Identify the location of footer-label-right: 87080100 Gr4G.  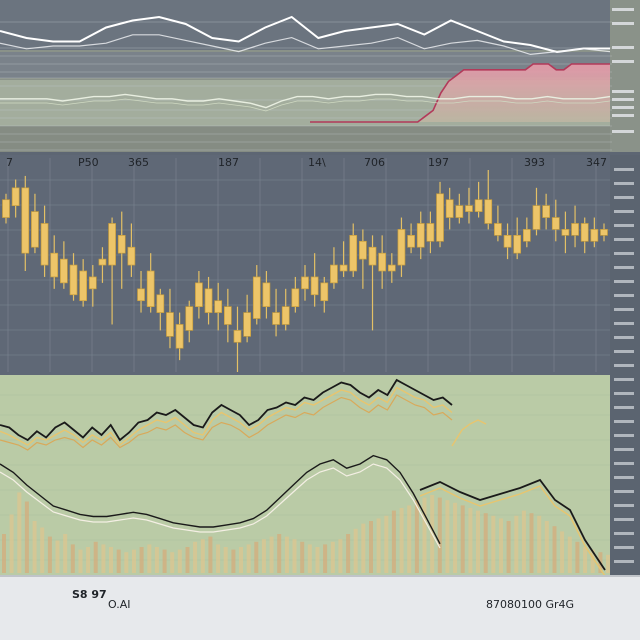
(530, 604).